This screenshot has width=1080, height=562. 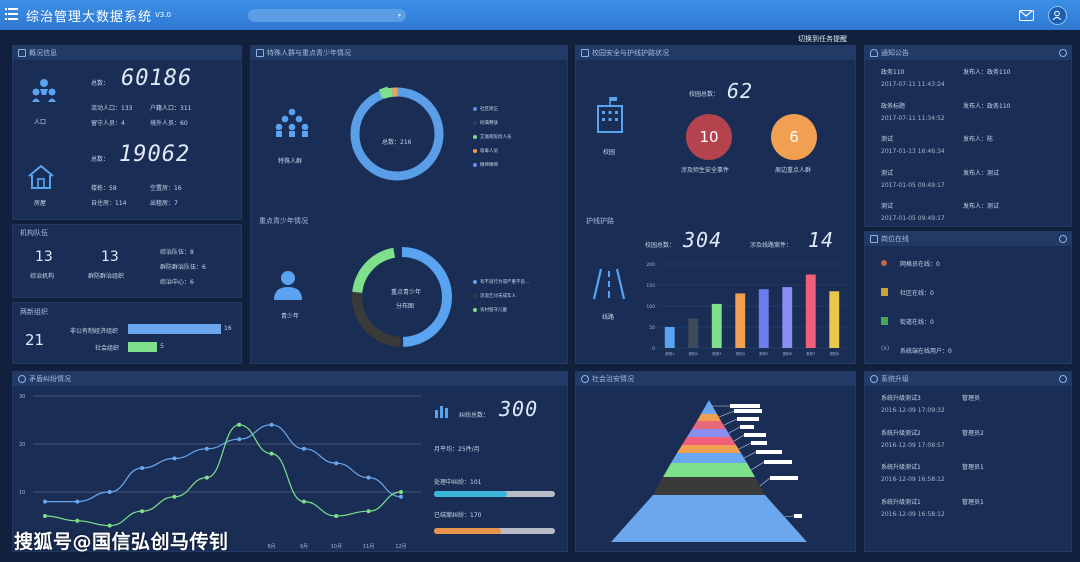 I want to click on y-tick-label: 20, so click(x=22, y=445).